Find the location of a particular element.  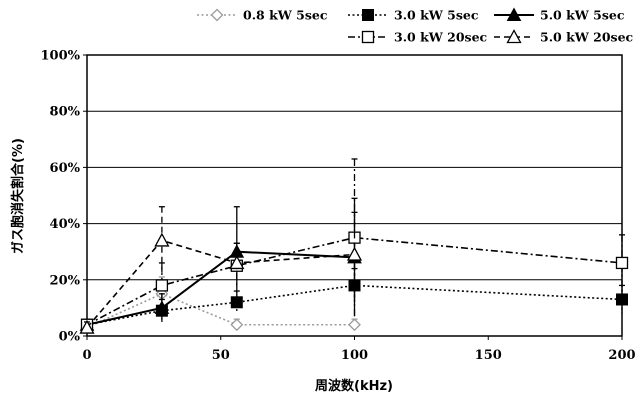

legend-item-0: 0.8 kW 5sec is located at coordinates (262, 15).